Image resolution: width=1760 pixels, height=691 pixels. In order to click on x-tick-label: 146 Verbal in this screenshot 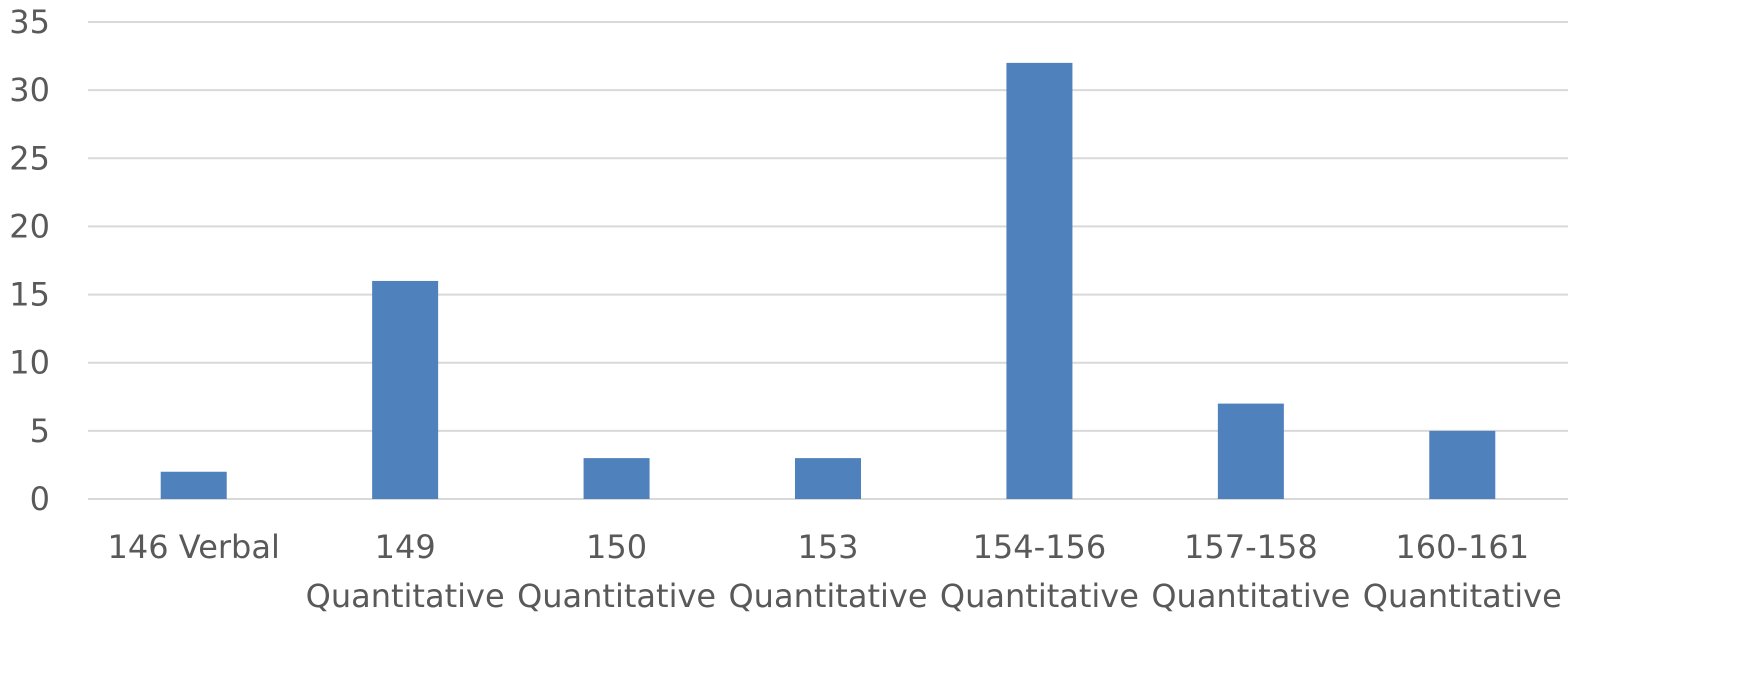, I will do `click(194, 547)`.